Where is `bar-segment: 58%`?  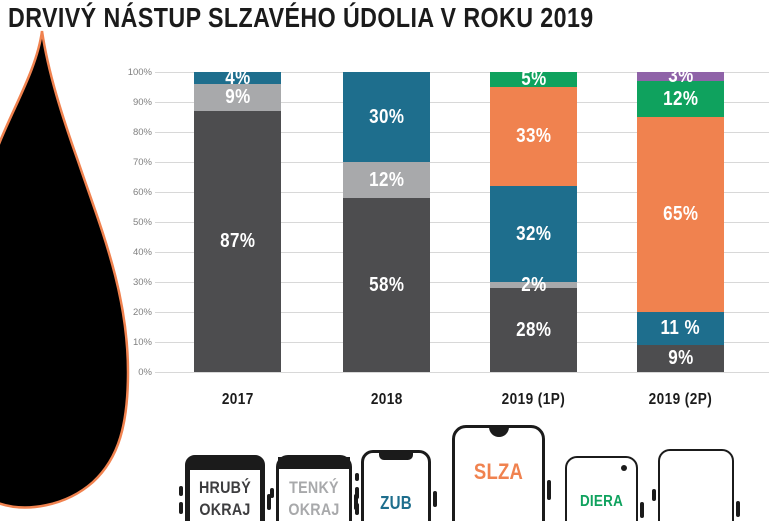 bar-segment: 58% is located at coordinates (386, 285).